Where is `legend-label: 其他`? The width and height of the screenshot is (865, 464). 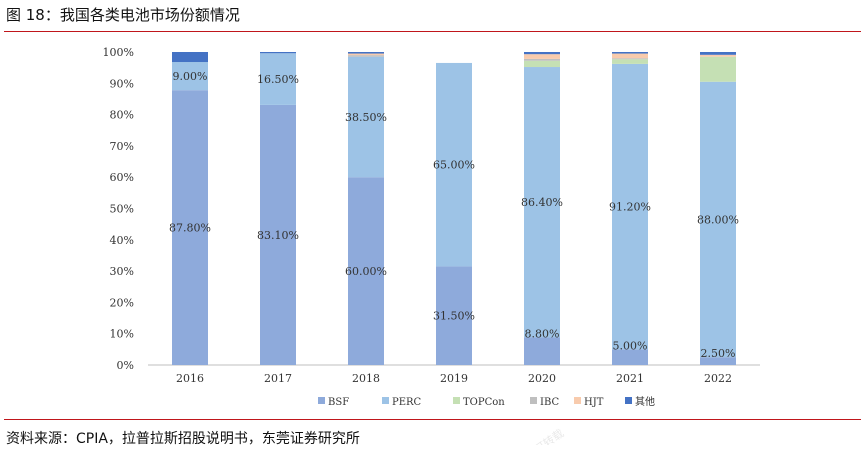
legend-label: 其他 is located at coordinates (645, 401).